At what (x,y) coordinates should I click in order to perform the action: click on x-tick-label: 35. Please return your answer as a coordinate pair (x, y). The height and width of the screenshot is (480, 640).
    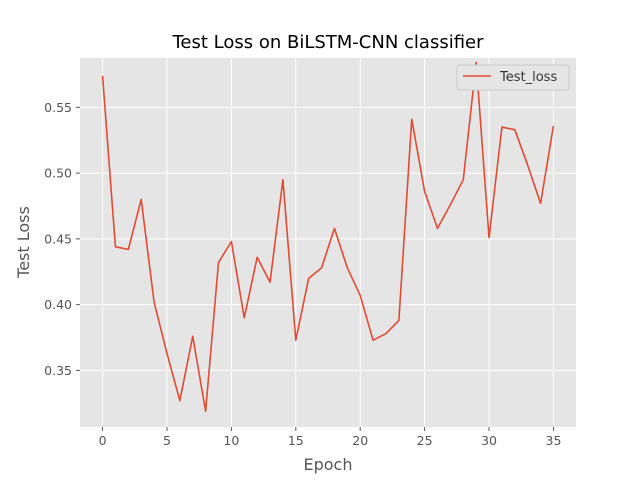
    Looking at the image, I should click on (554, 440).